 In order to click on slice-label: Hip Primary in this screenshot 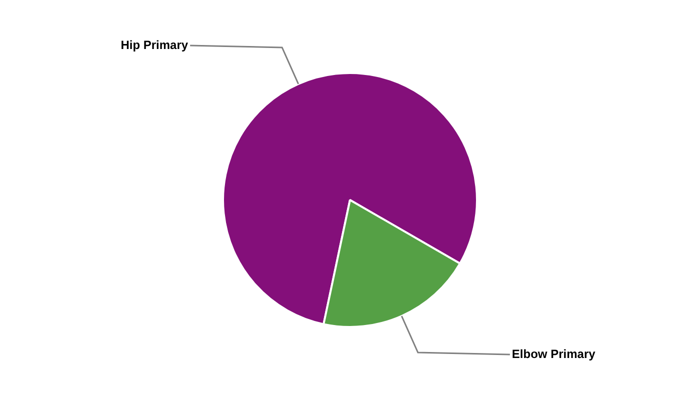, I will do `click(154, 45)`.